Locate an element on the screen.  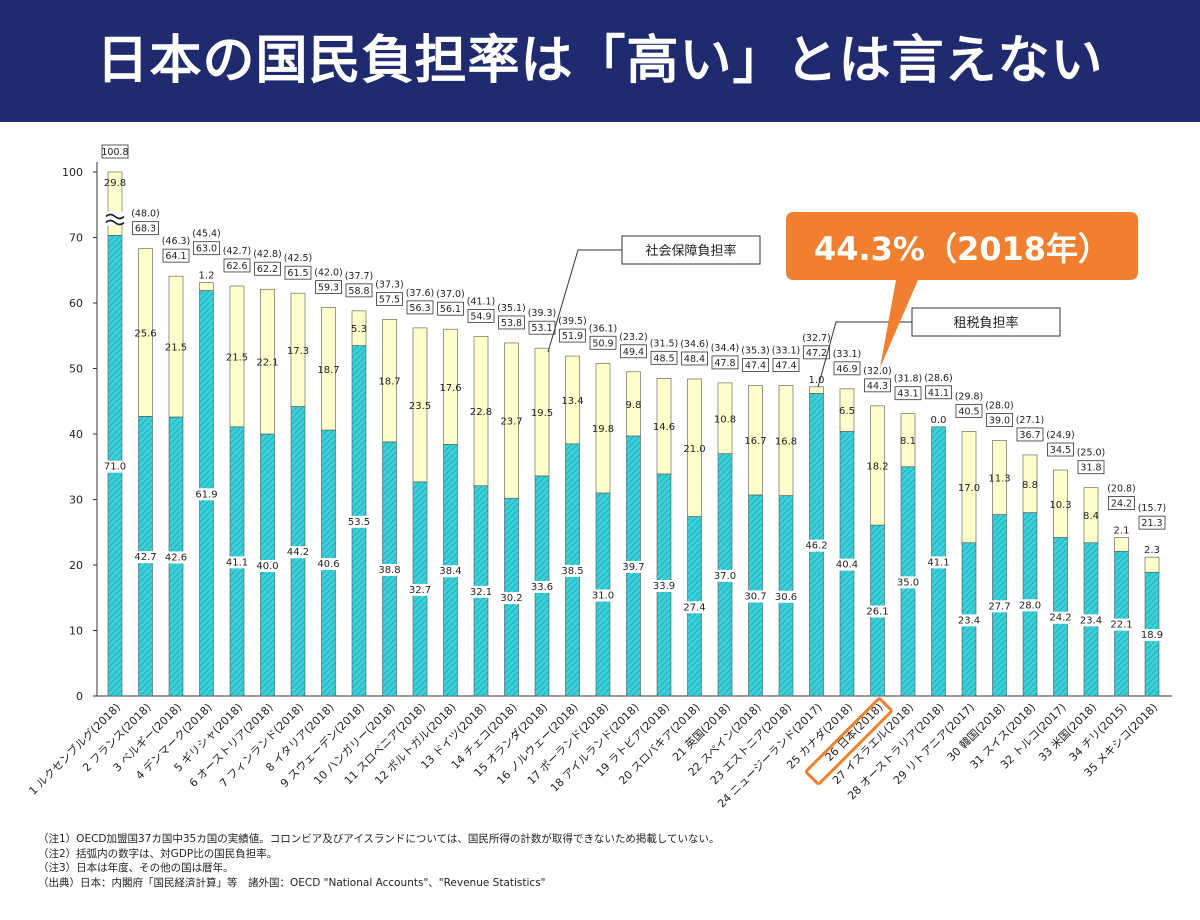
gdp-ratio-label: (46.3) is located at coordinates (176, 241).